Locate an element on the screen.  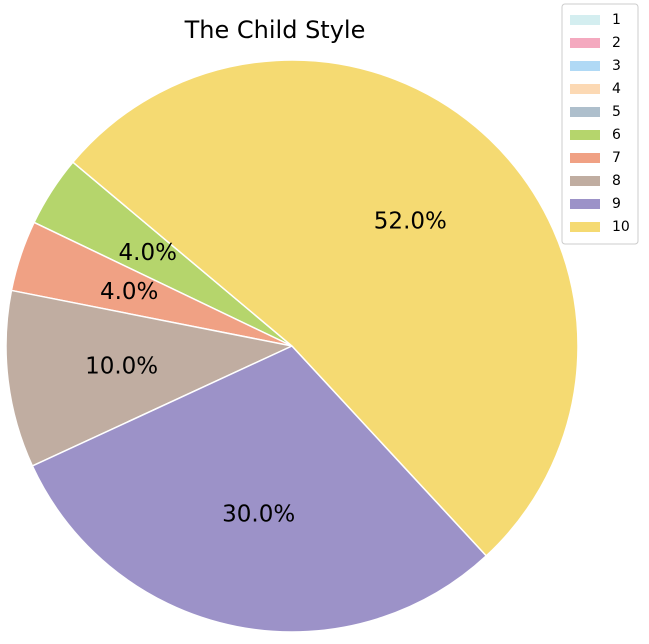
legend-label-10: 10 is located at coordinates (621, 227).